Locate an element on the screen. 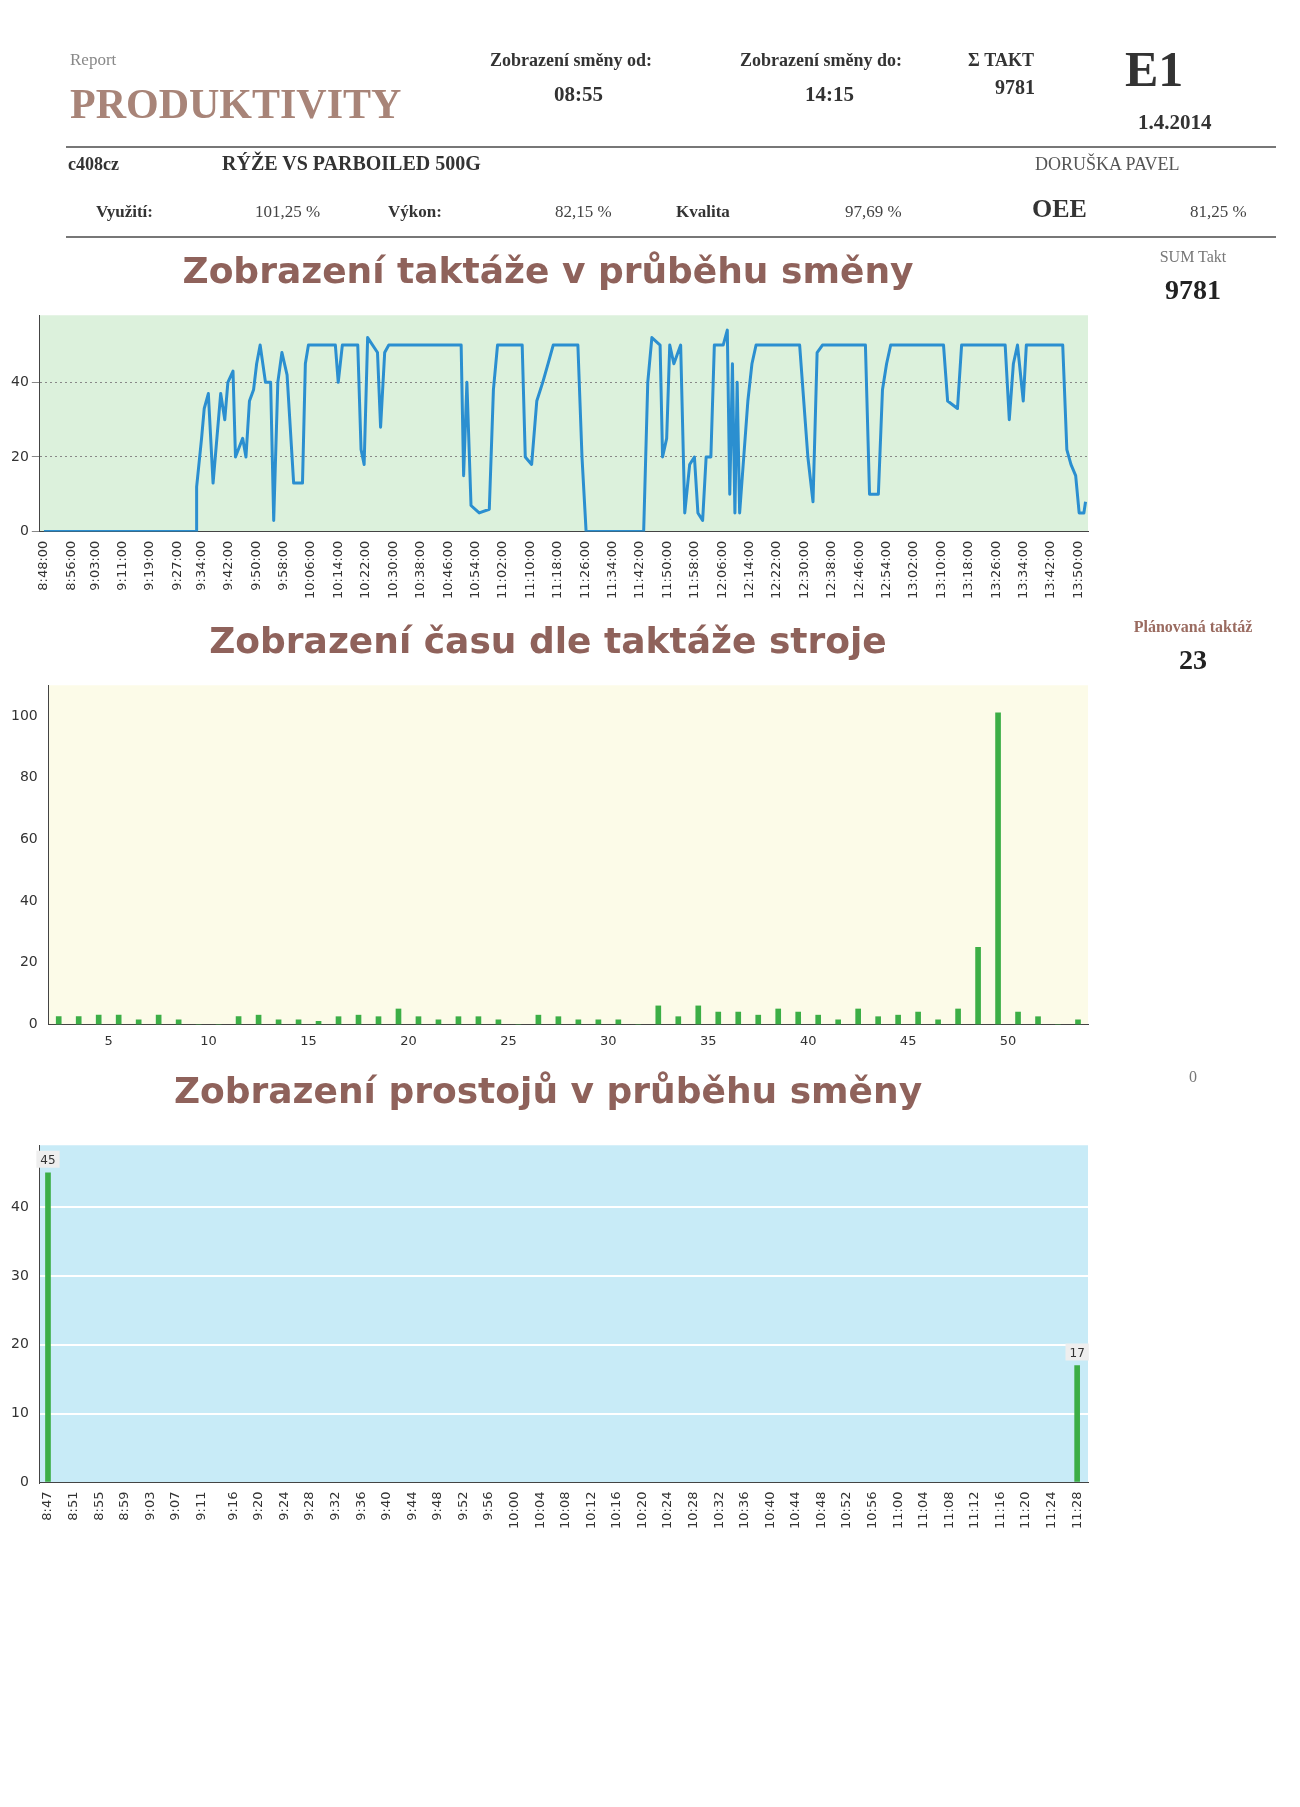 The width and height of the screenshot is (1300, 1807). text: Σ TAKT is located at coordinates (1001, 60).